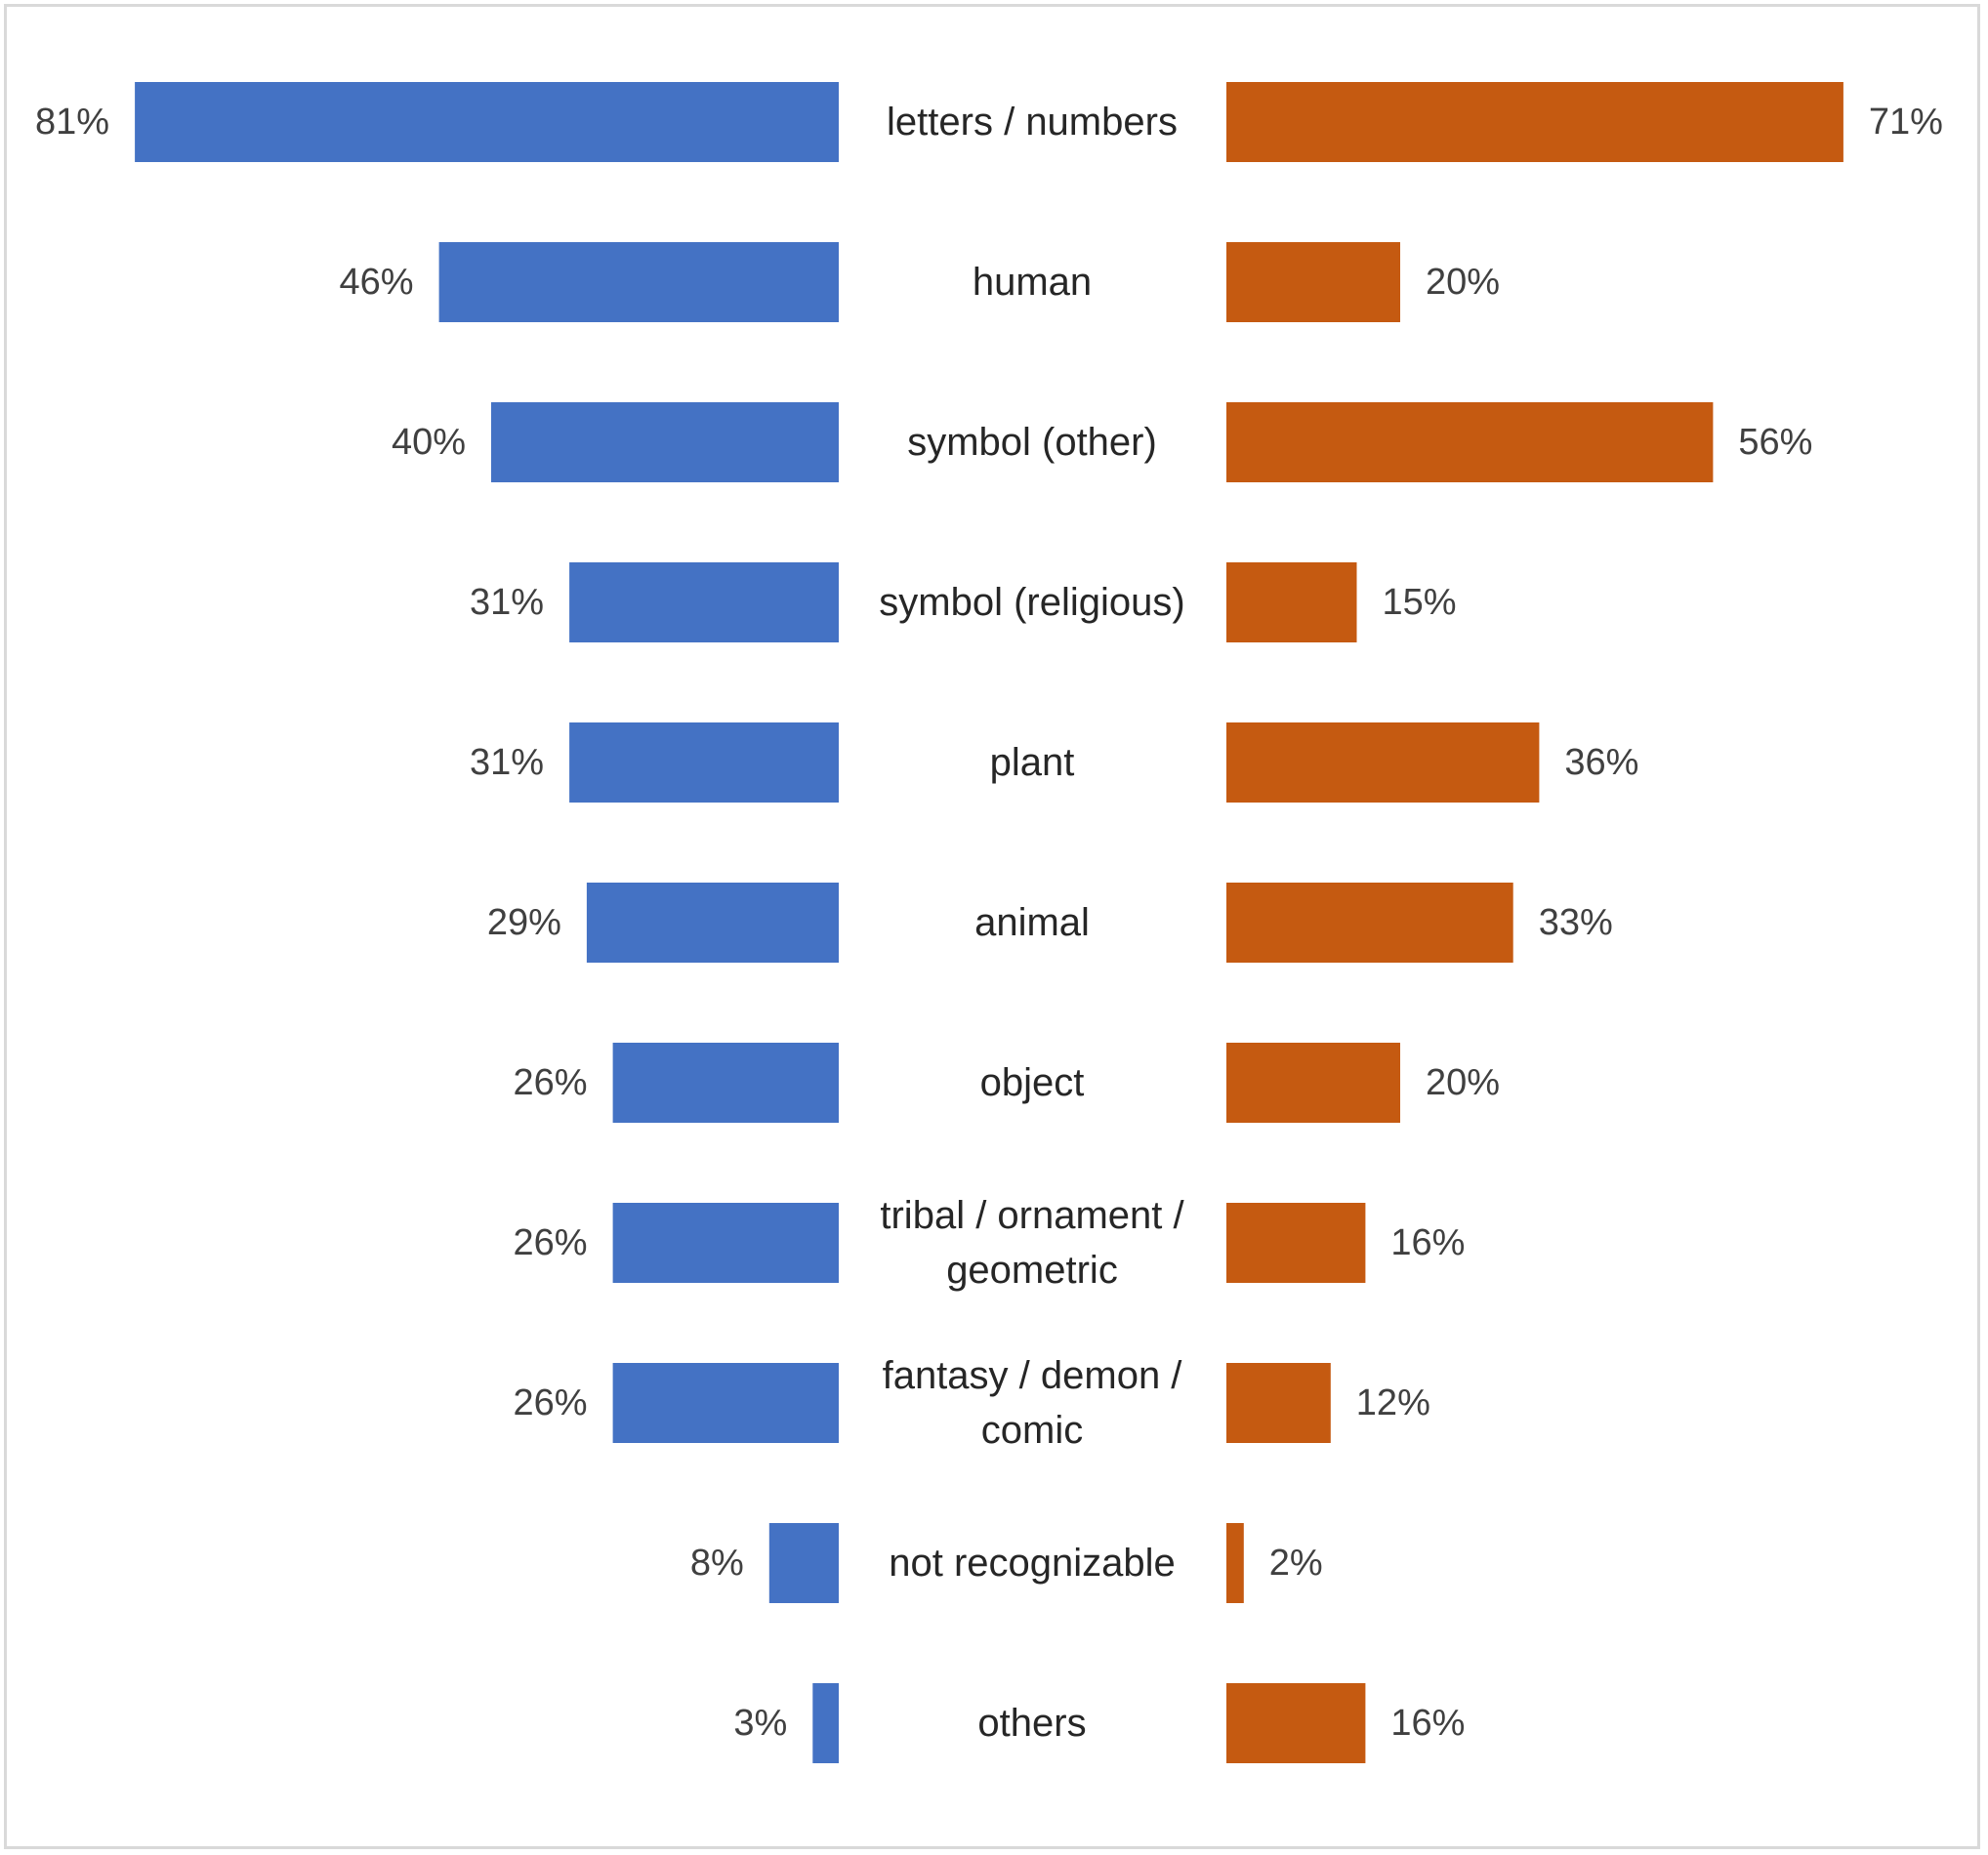  What do you see at coordinates (1032, 1243) in the screenshot?
I see `category-label-7: tribal / ornament / geometric` at bounding box center [1032, 1243].